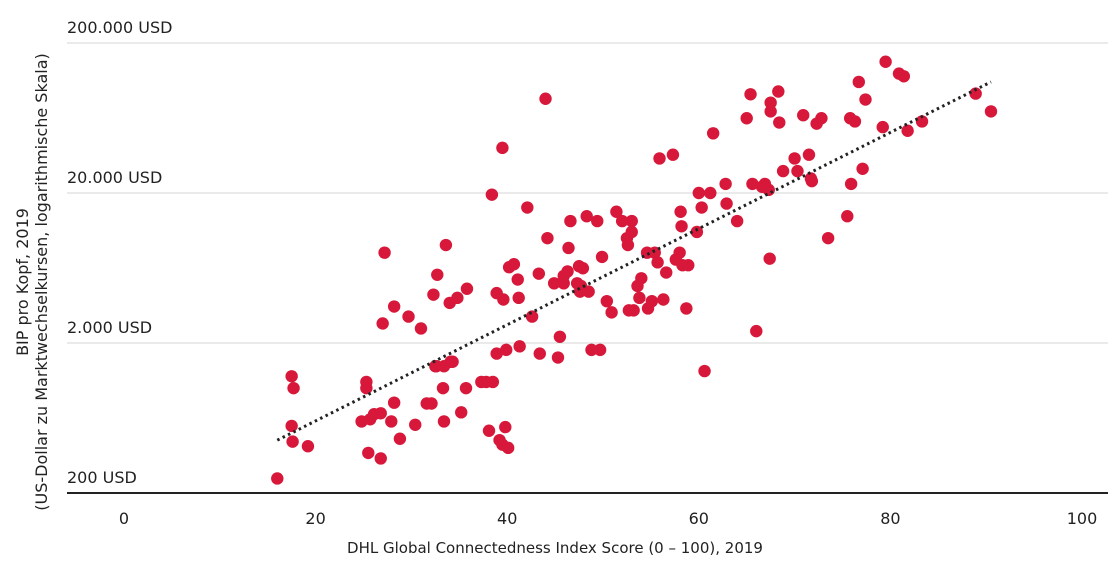  Describe the element at coordinates (119, 27) in the screenshot. I see `y-tick-label: 200.000 USD` at that location.